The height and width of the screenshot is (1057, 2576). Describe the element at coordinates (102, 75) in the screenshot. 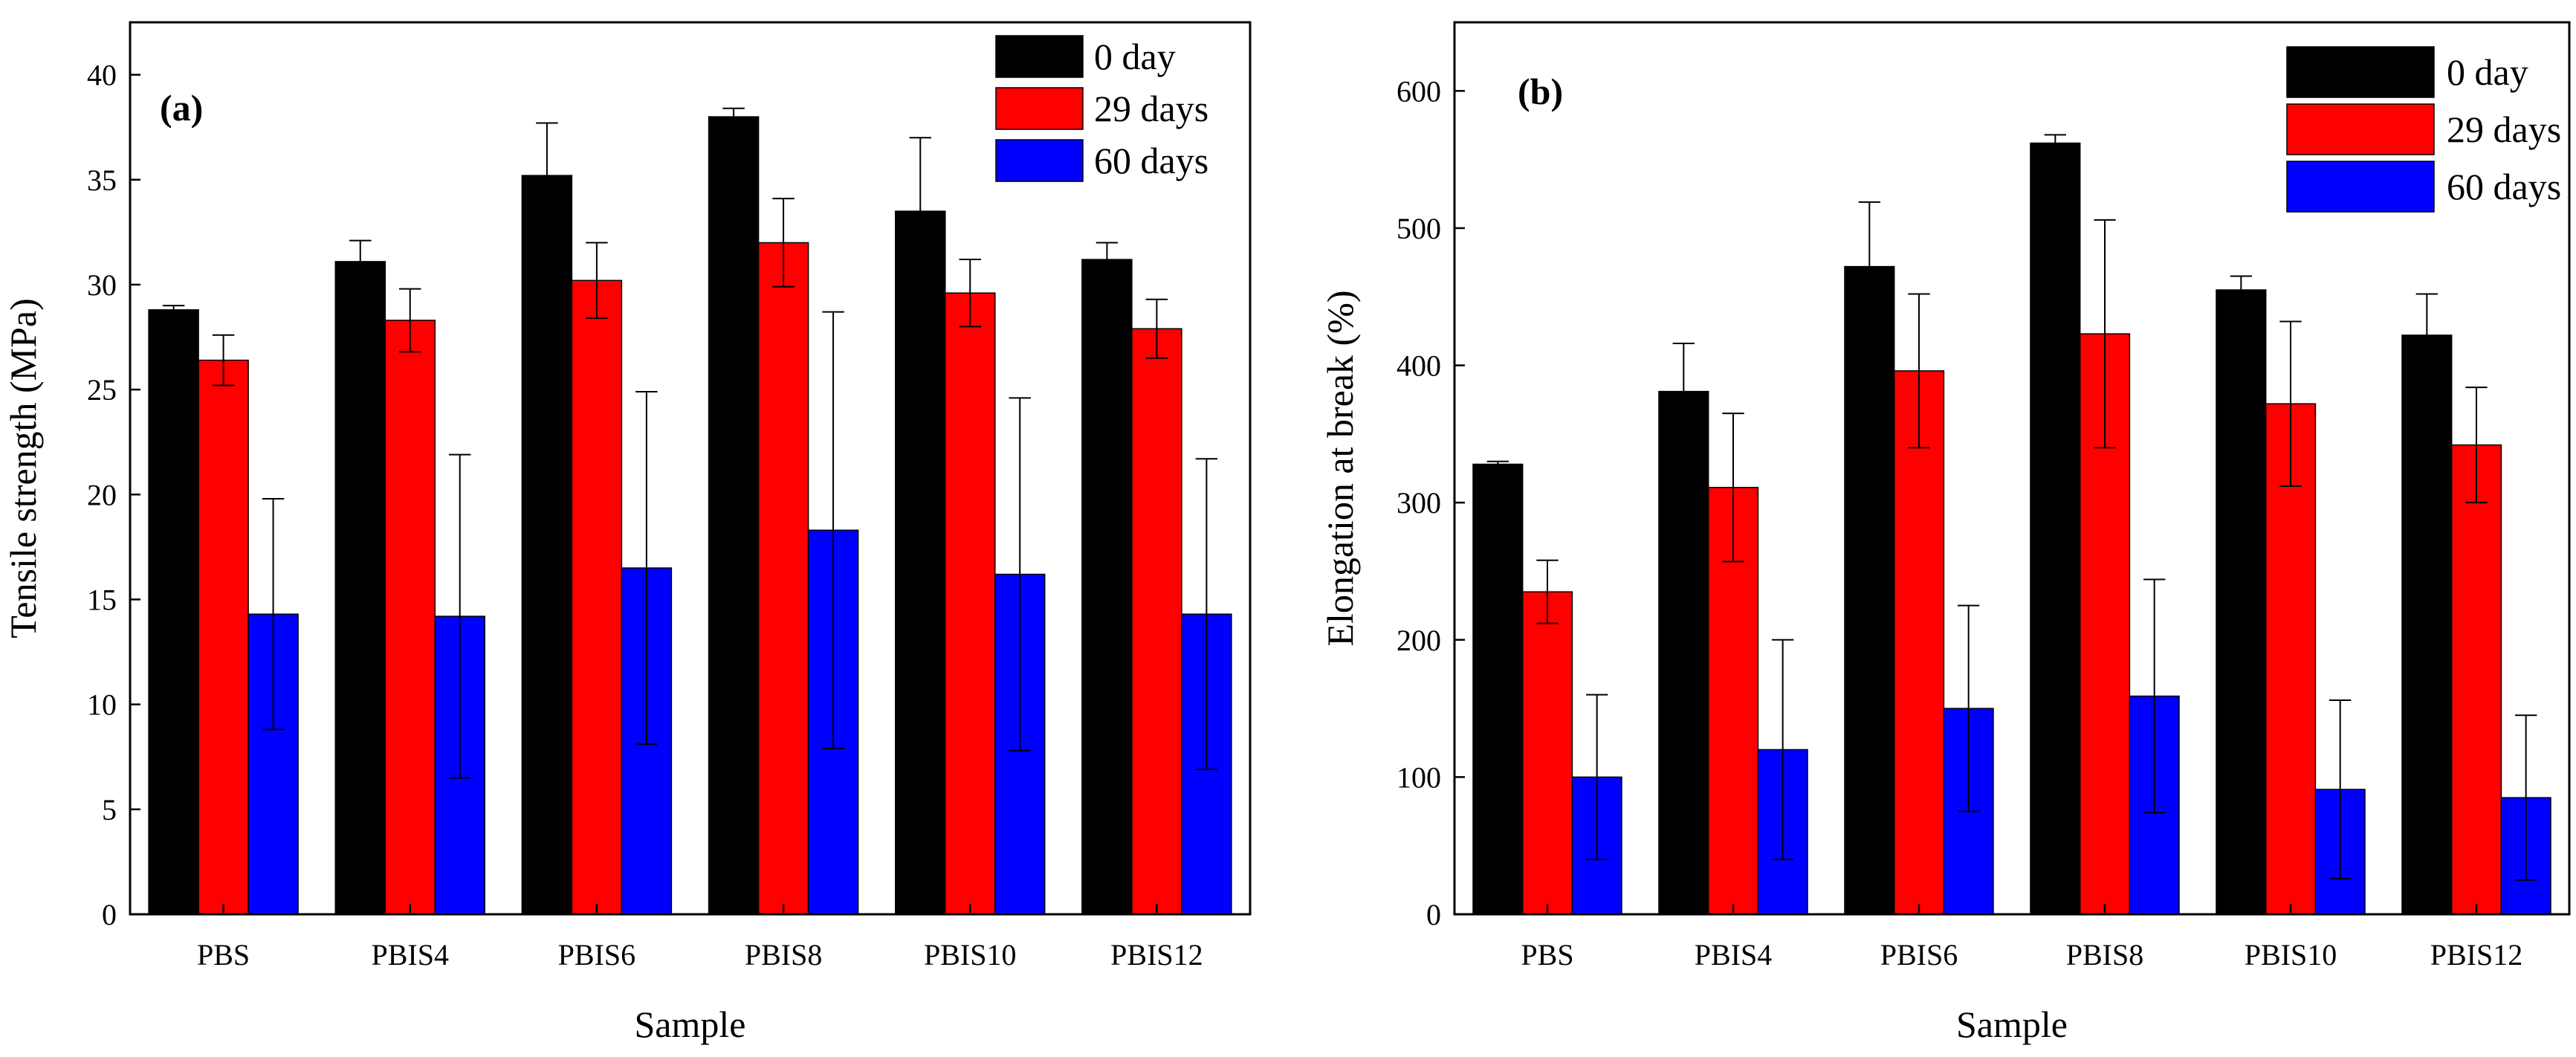

I see `y-tick-label: 40` at that location.